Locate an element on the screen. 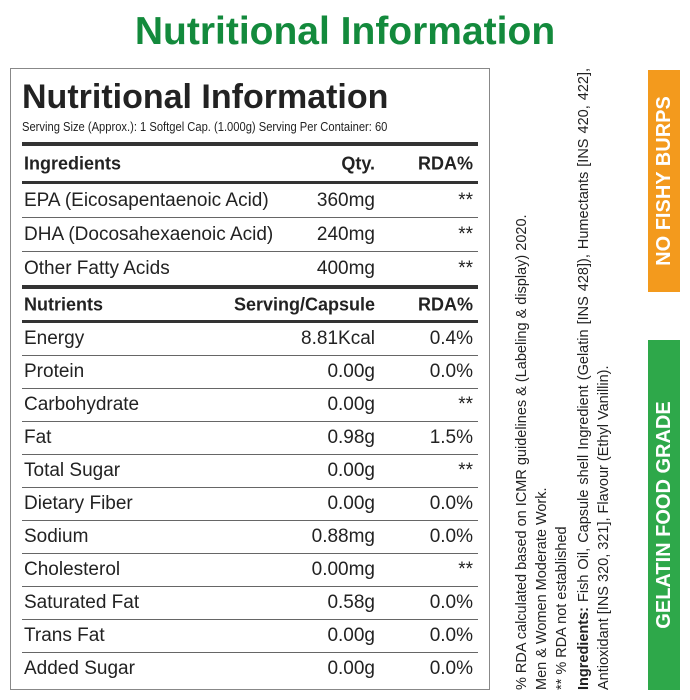 This screenshot has width=690, height=700. cell: 0.00mg is located at coordinates (343, 569).